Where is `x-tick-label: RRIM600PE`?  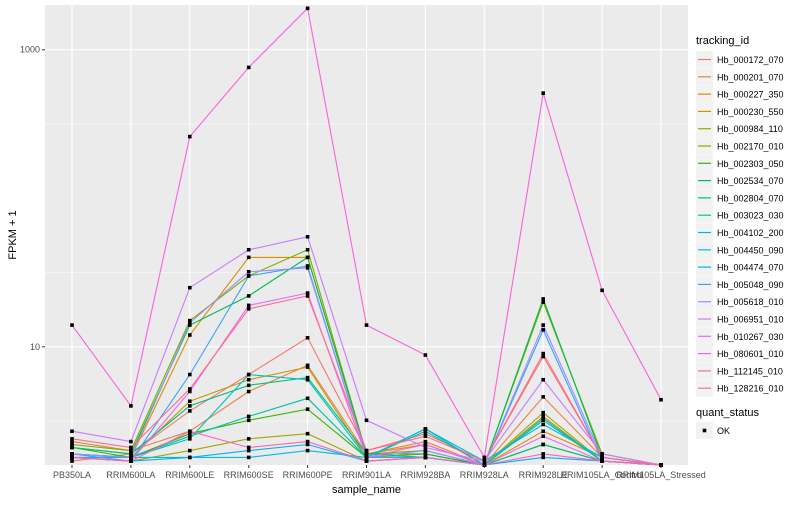 x-tick-label: RRIM600PE is located at coordinates (308, 475).